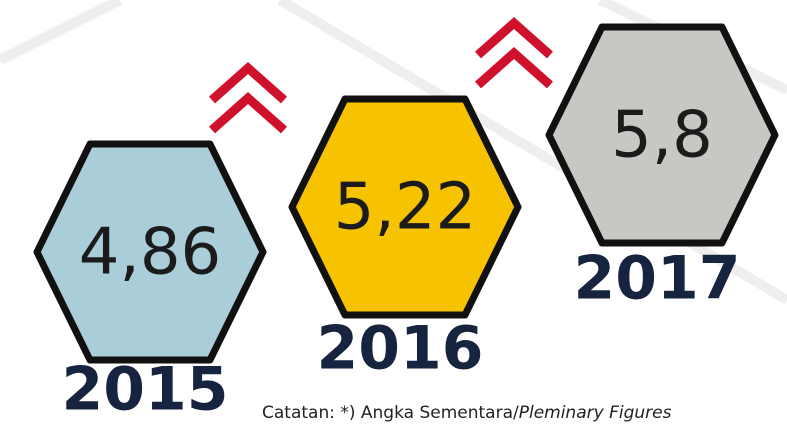 The height and width of the screenshot is (427, 787). What do you see at coordinates (657, 279) in the screenshot?
I see `year-label: 2017` at bounding box center [657, 279].